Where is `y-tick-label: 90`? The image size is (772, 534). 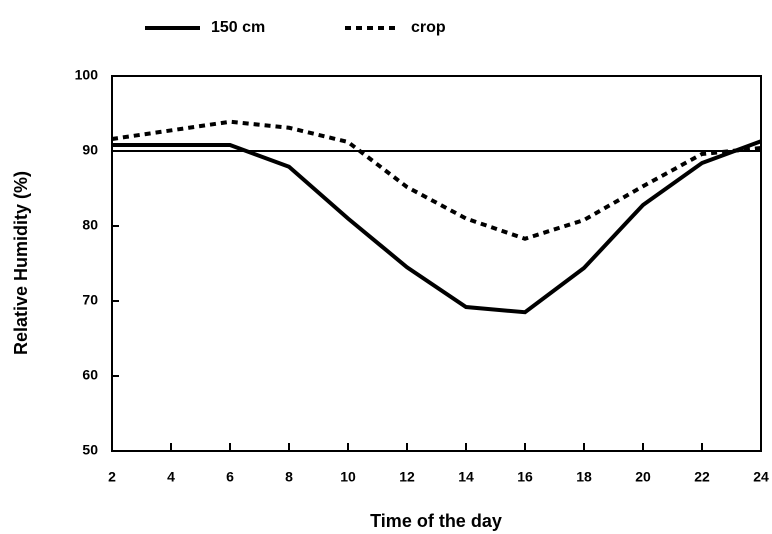 y-tick-label: 90 is located at coordinates (90, 150).